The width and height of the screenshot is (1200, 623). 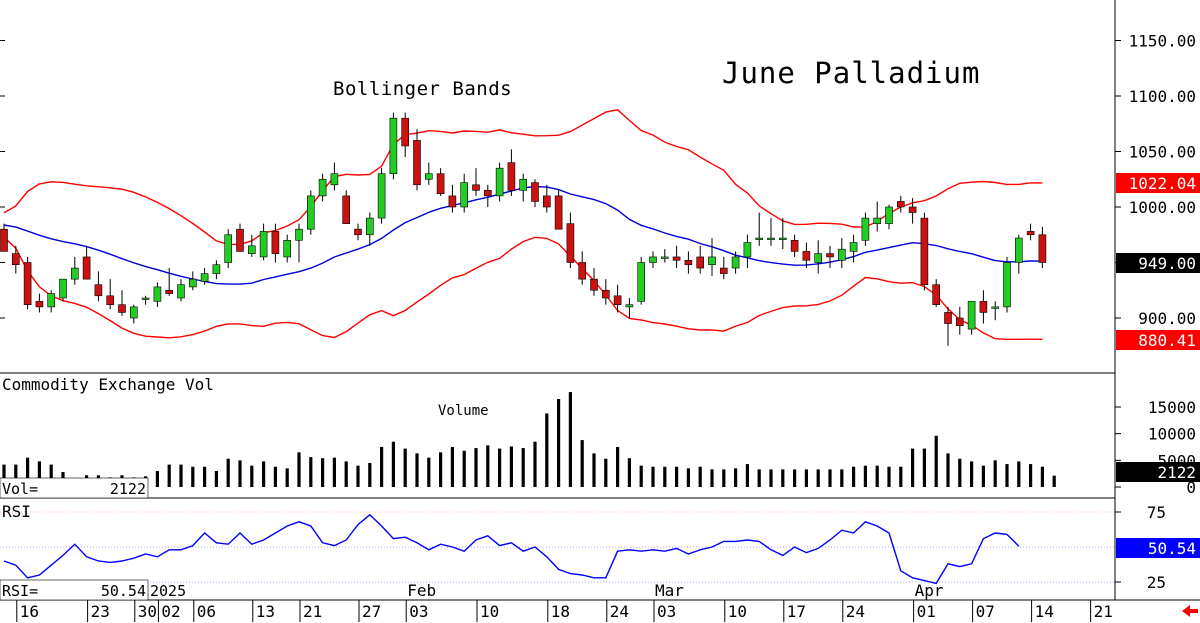 I want to click on price-y-tick-label: 1050.00, so click(x=1162, y=152).